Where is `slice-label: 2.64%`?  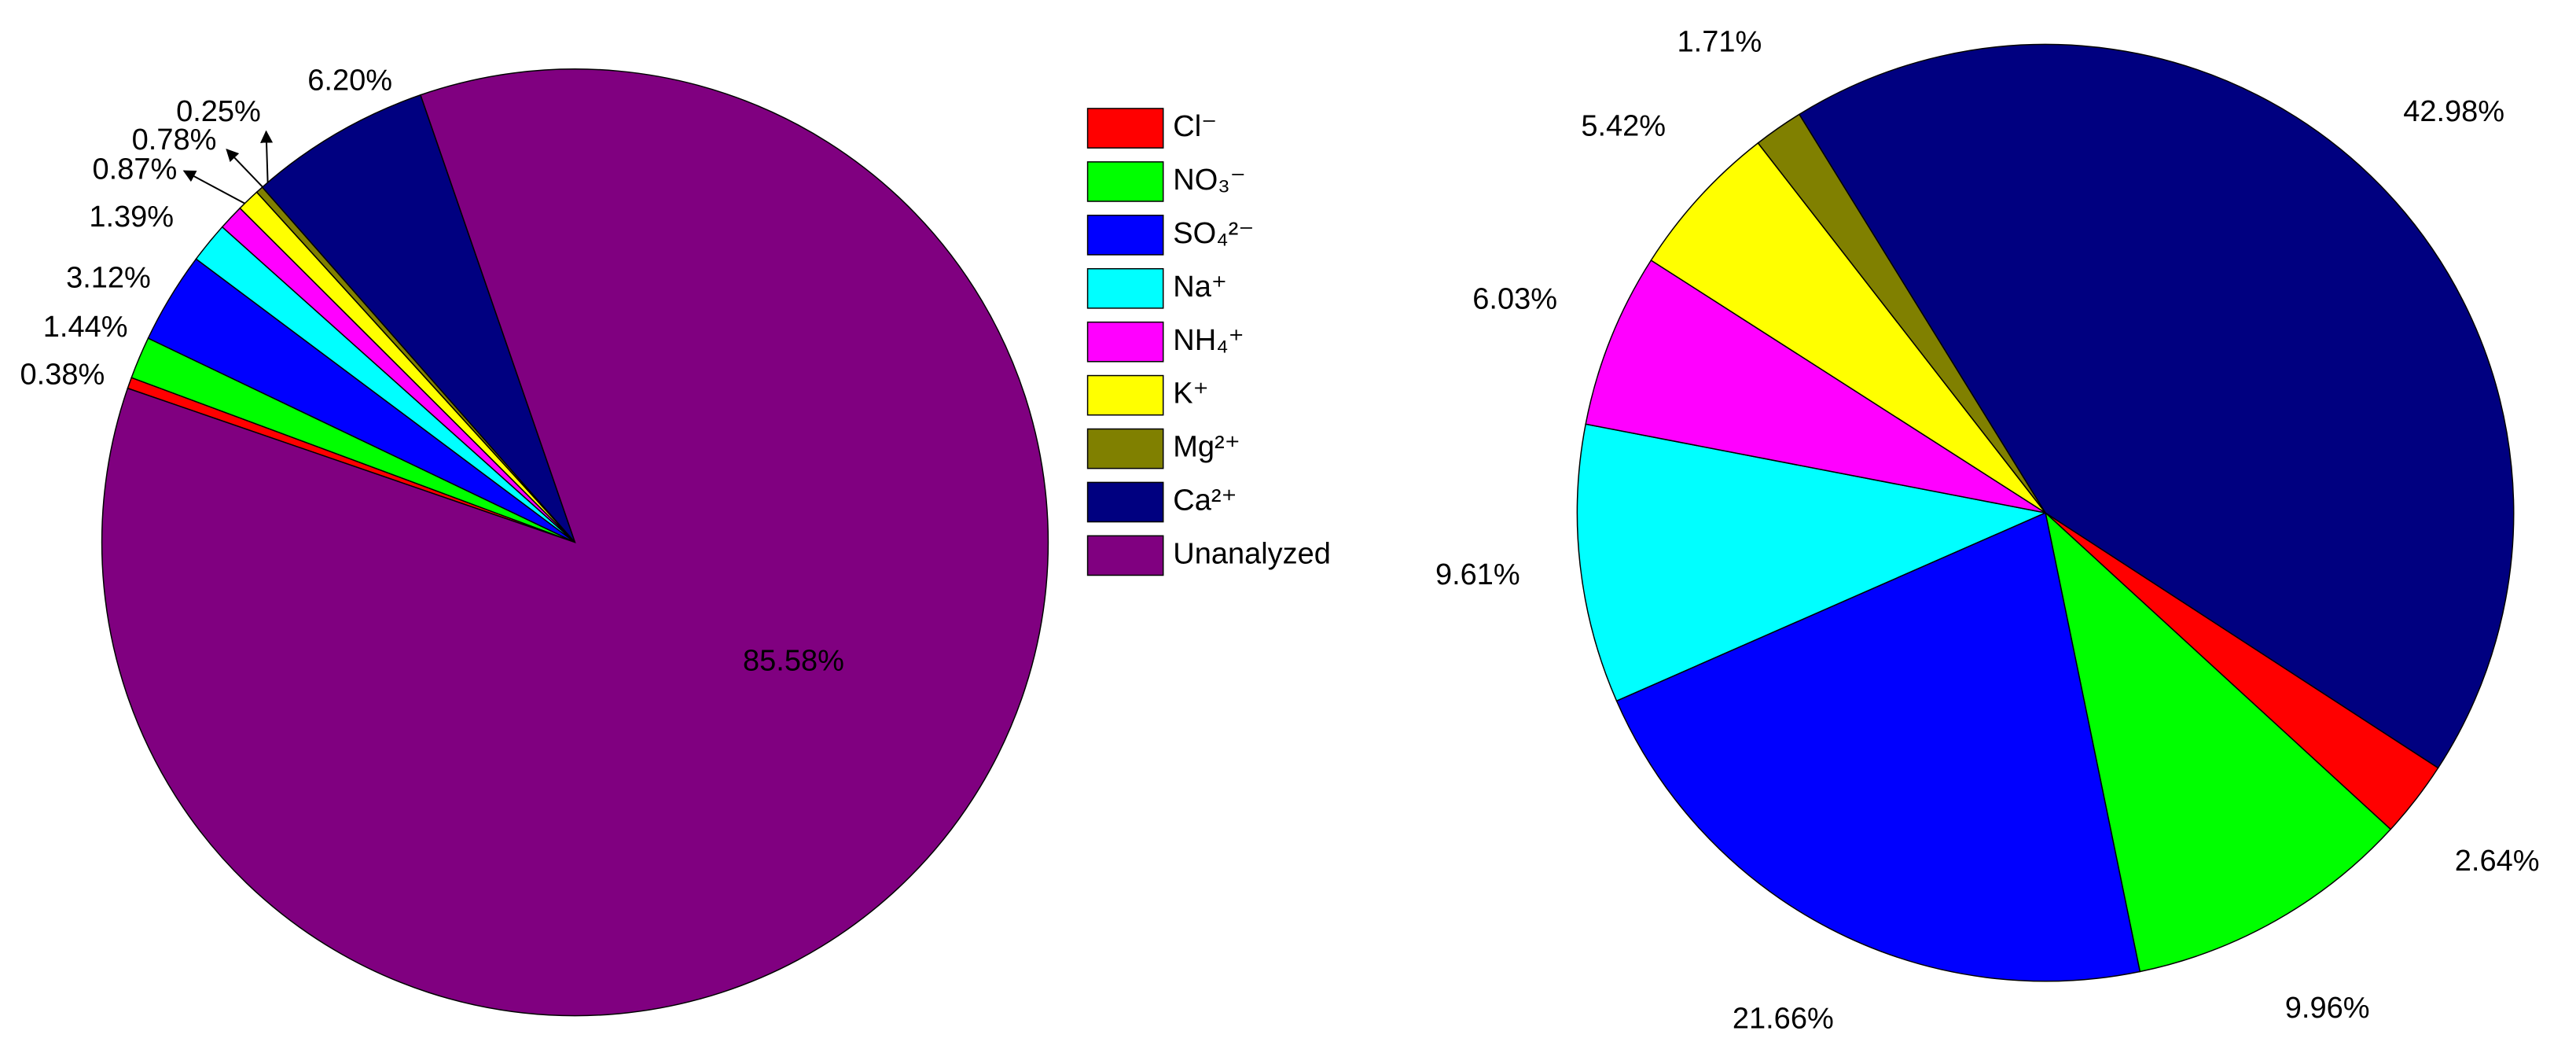 slice-label: 2.64% is located at coordinates (2497, 861).